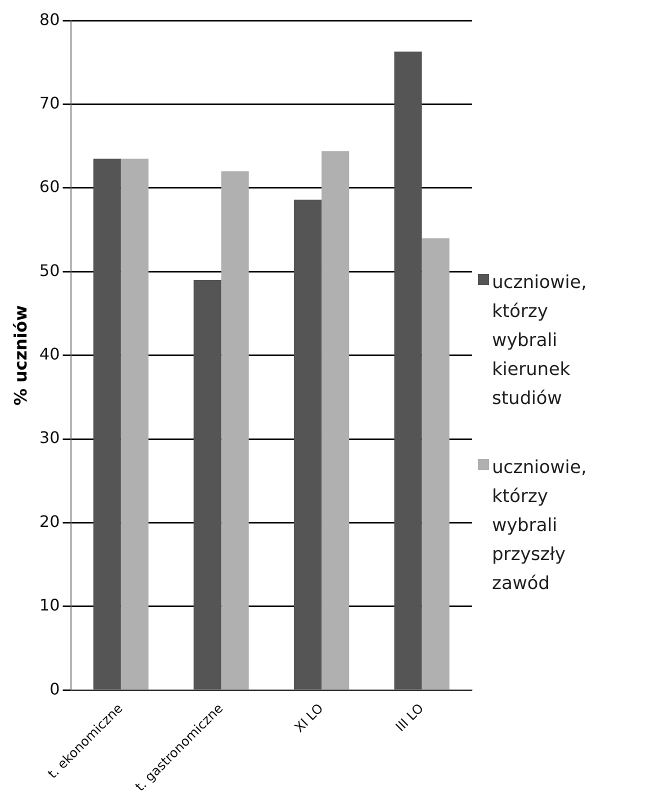 This screenshot has height=810, width=658. I want to click on x-tick-label: XI LO, so click(309, 718).